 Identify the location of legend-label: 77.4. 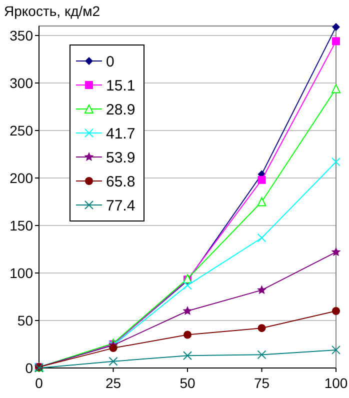
(121, 205).